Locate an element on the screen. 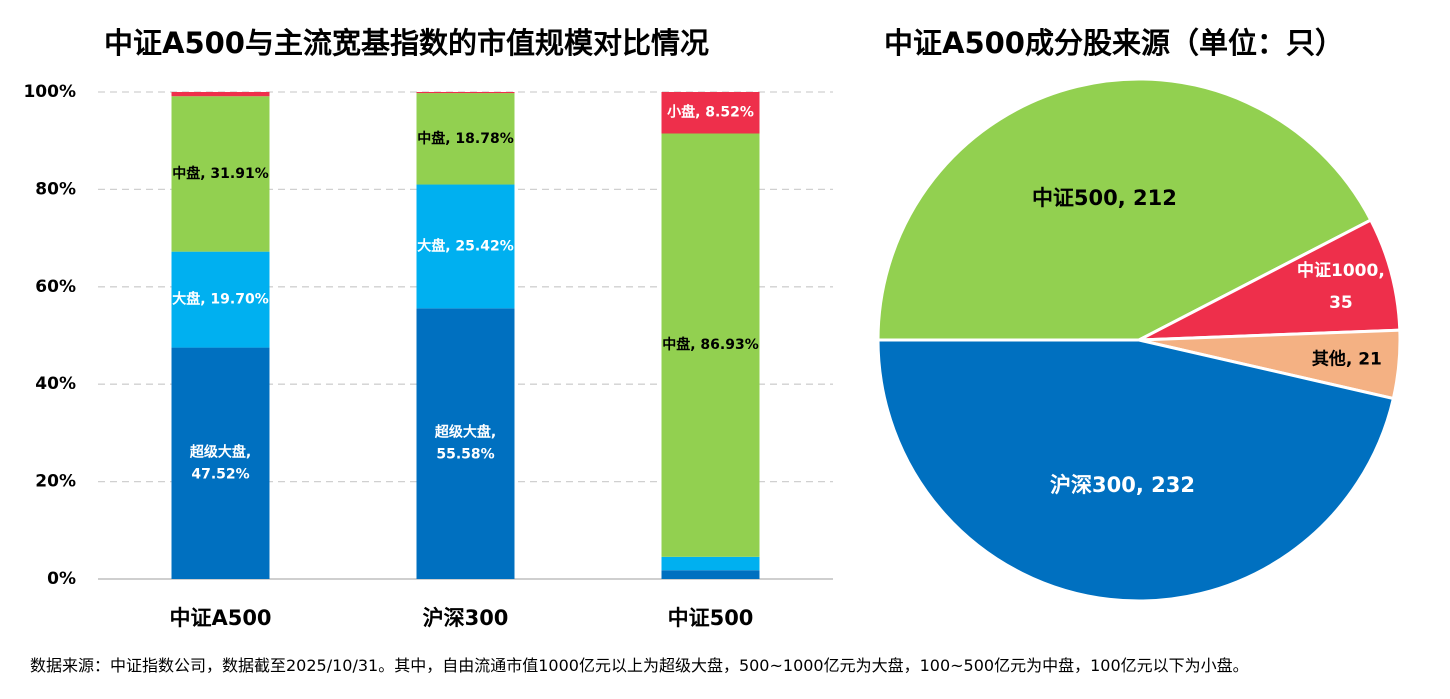 The width and height of the screenshot is (1450, 699). pie-slice-label: 中证1000, is located at coordinates (1341, 270).